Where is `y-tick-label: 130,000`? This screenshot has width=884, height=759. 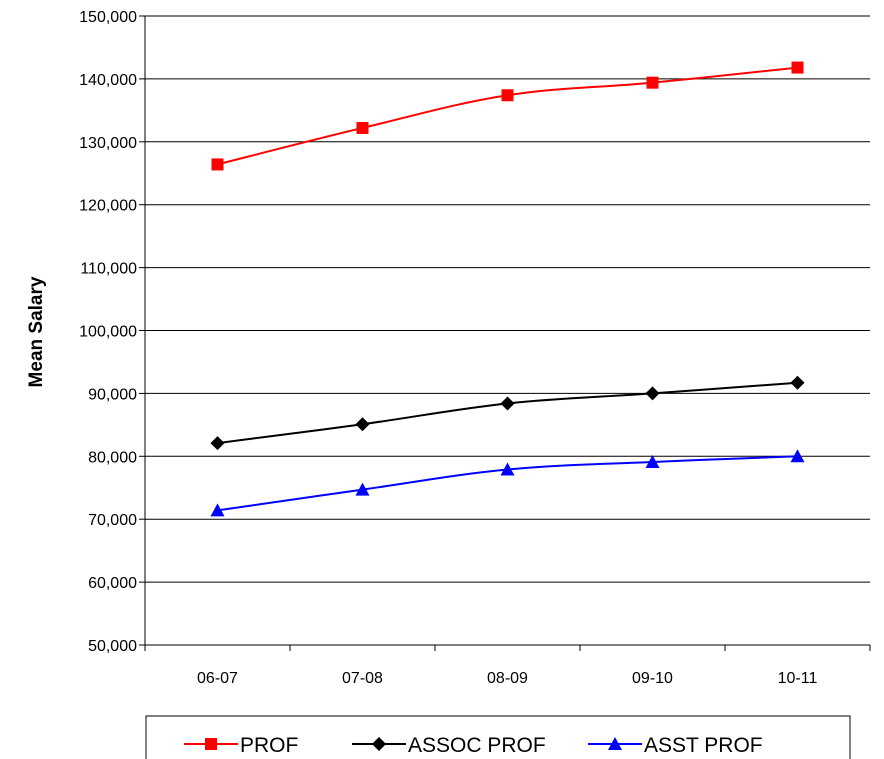 y-tick-label: 130,000 is located at coordinates (108, 143).